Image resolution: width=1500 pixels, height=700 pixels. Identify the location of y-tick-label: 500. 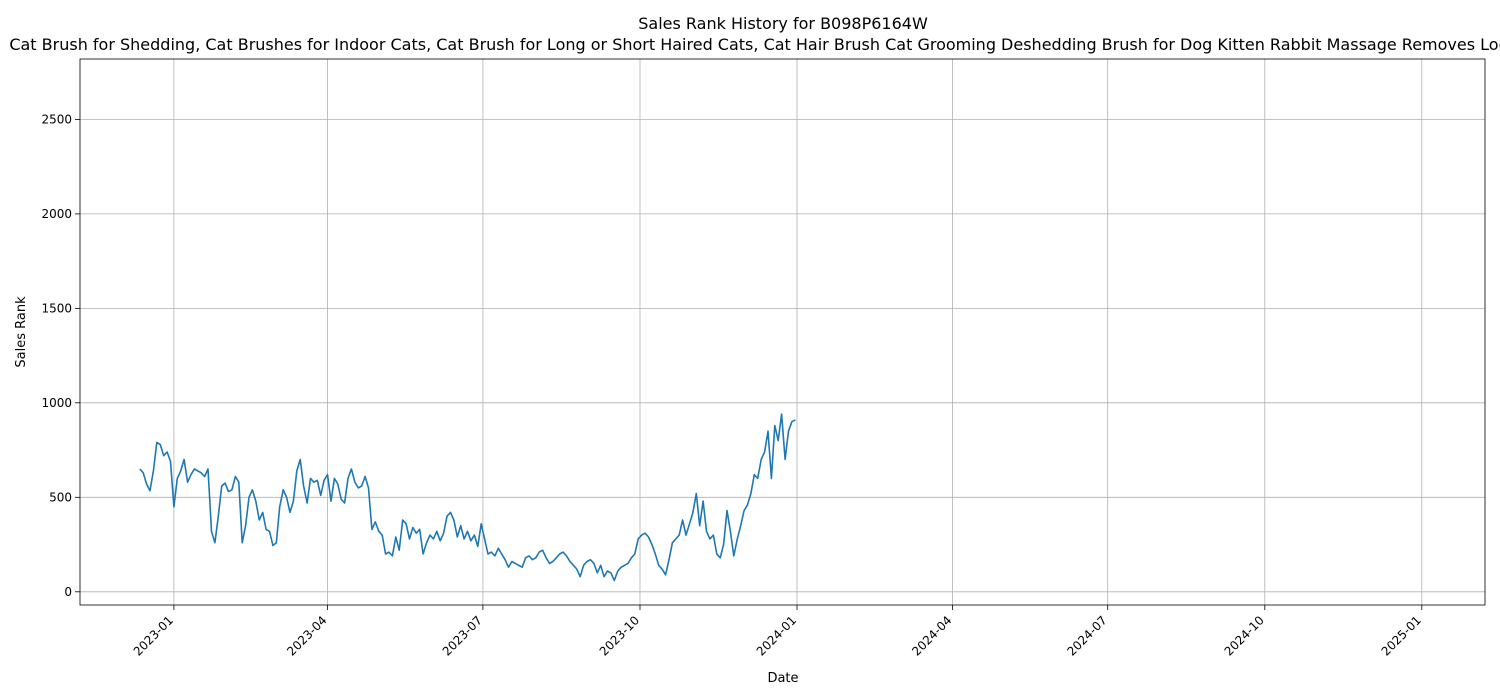
(60, 497).